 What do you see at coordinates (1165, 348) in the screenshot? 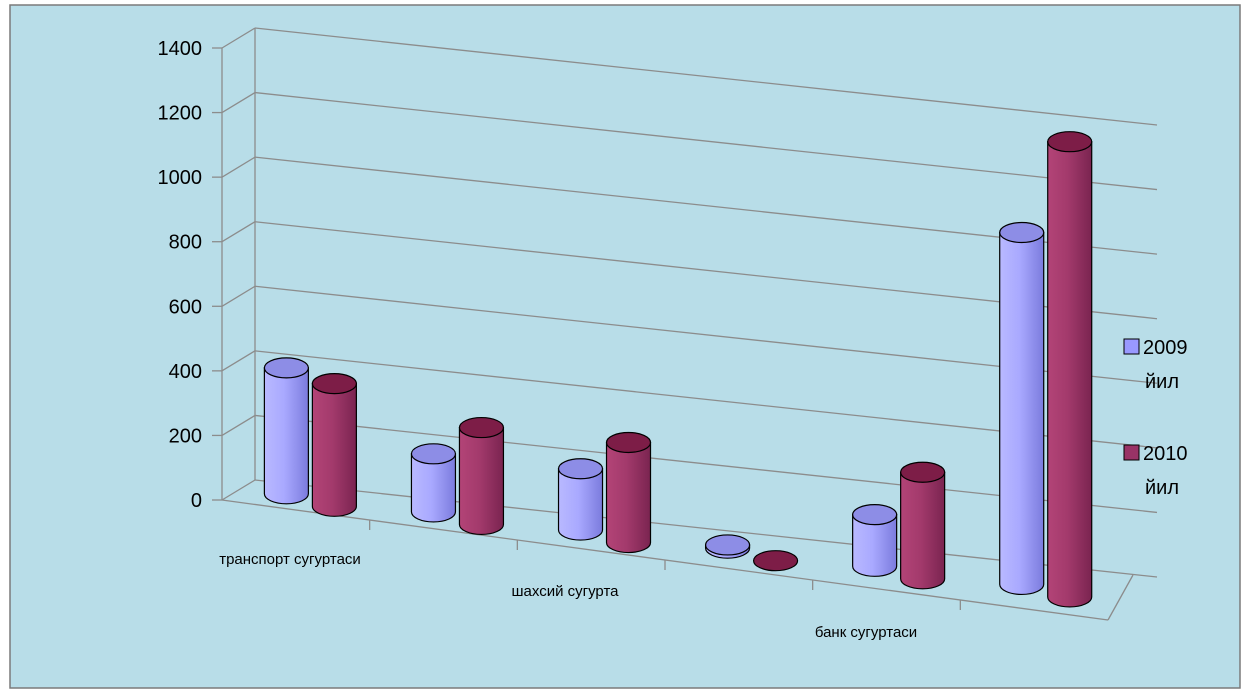
I see `legend-label-year: 2009` at bounding box center [1165, 348].